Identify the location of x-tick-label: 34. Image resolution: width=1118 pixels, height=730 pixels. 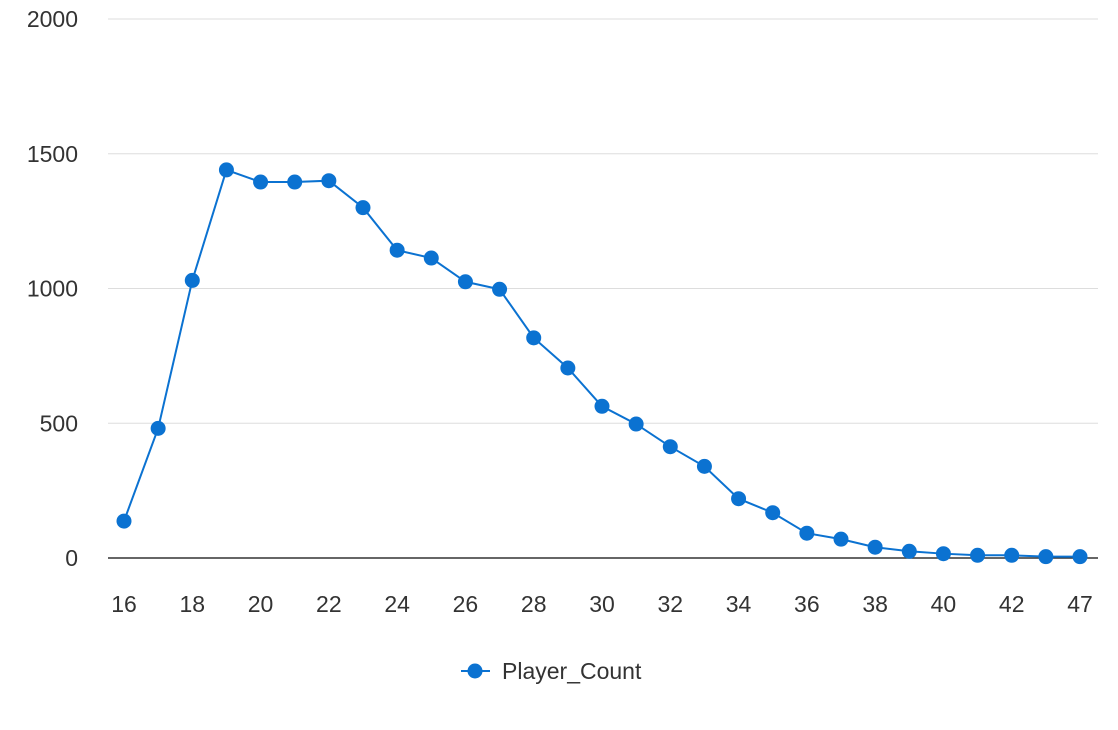
(739, 604).